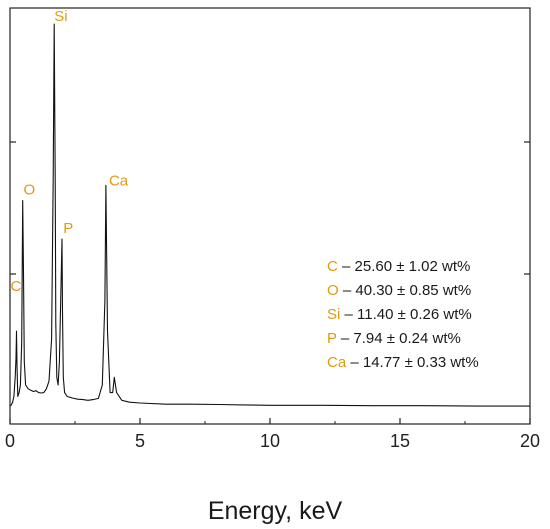 The width and height of the screenshot is (550, 529). I want to click on legend-element-symbol: Ca, so click(337, 362).